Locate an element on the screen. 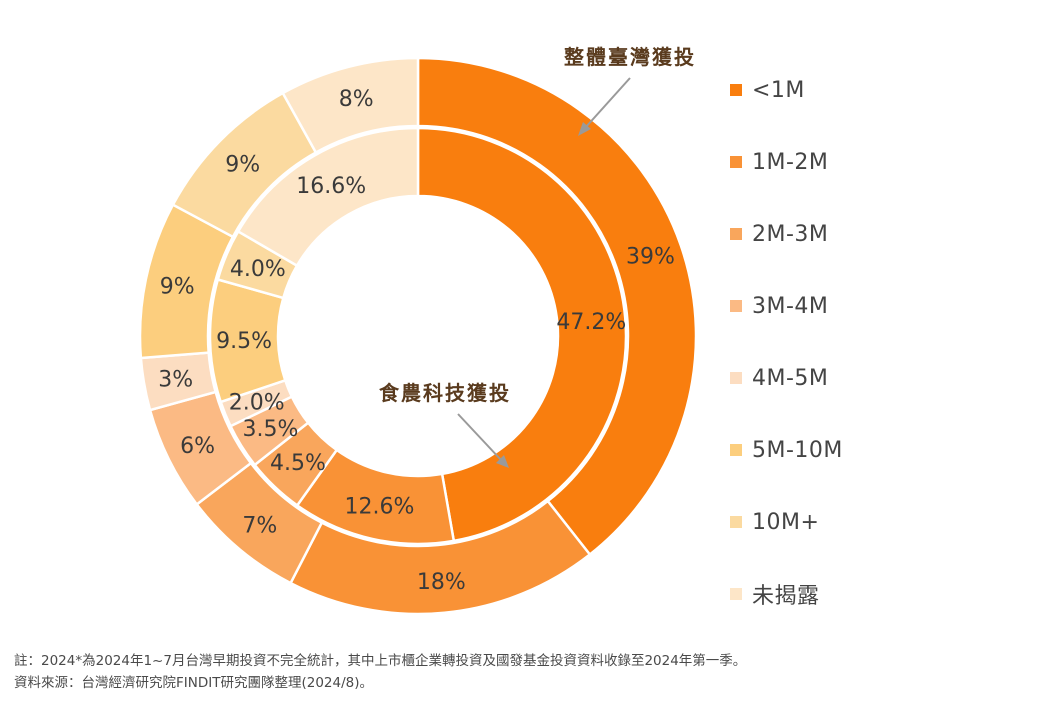 The height and width of the screenshot is (707, 1044). legend-item-6: 10M+ is located at coordinates (774, 522).